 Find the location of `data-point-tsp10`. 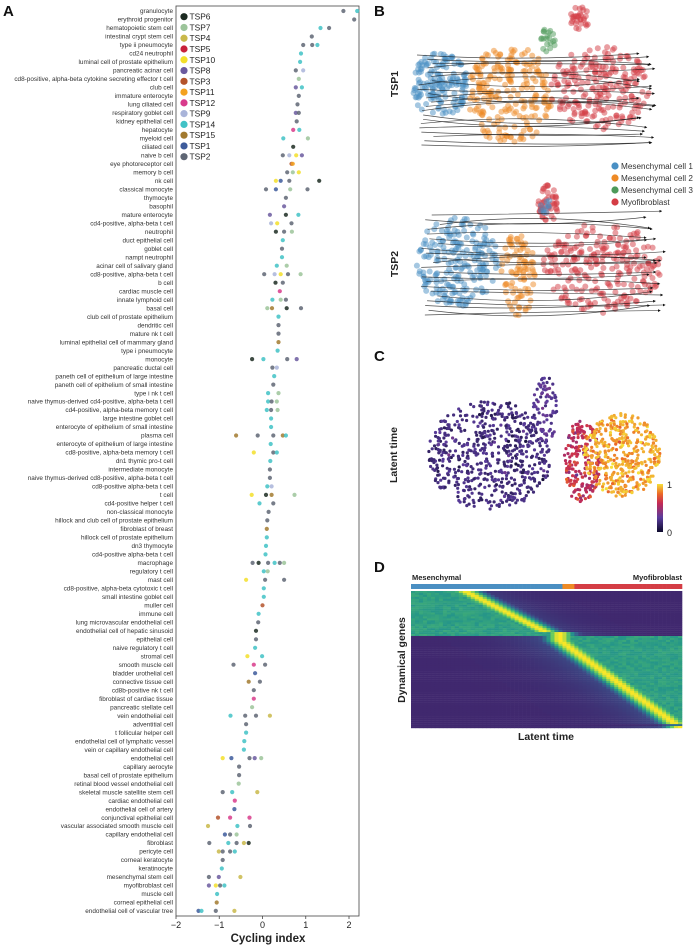

data-point-tsp10 is located at coordinates (215, 885).